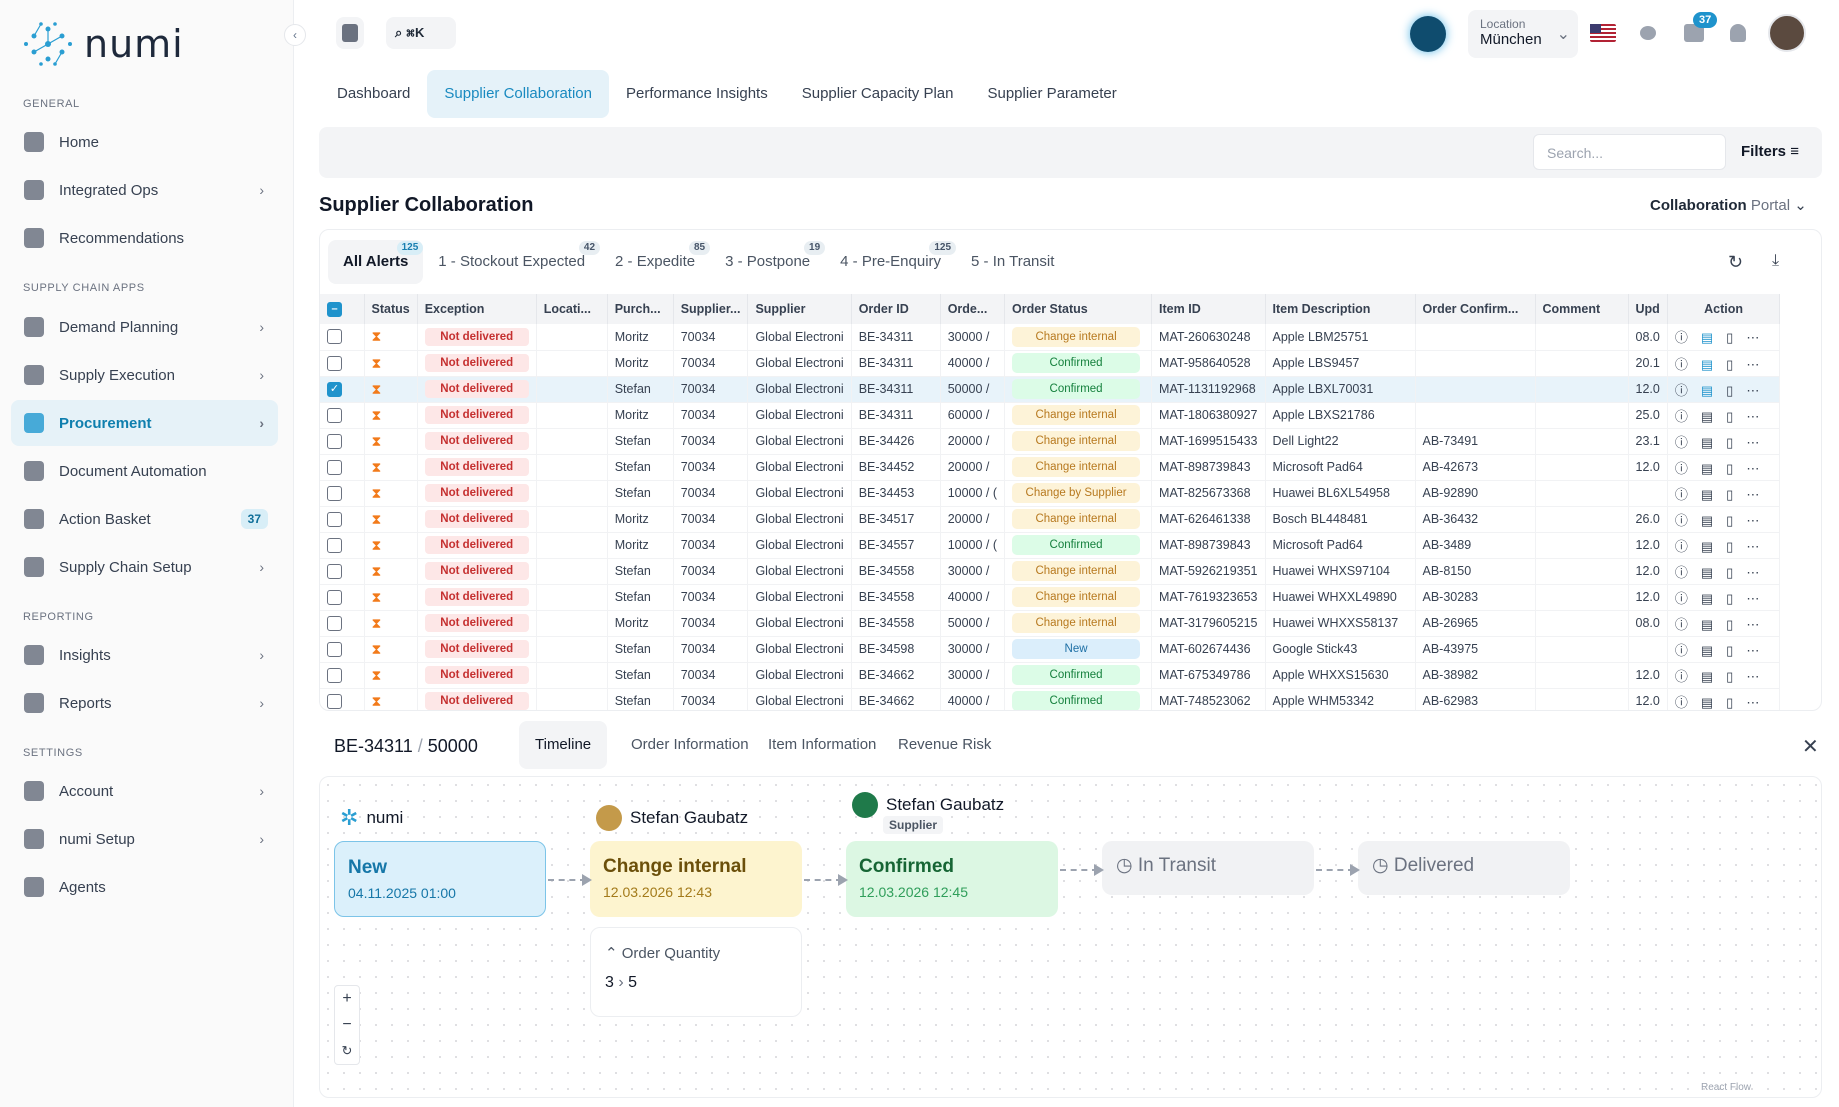 This screenshot has height=1107, width=1839. I want to click on checkbox: ✓, so click(334, 389).